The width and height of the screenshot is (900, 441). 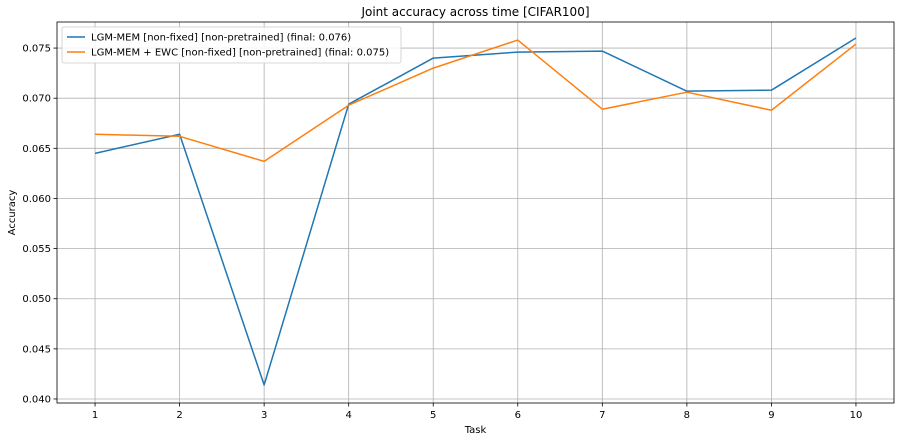 I want to click on x-tick-label: 6, so click(x=518, y=415).